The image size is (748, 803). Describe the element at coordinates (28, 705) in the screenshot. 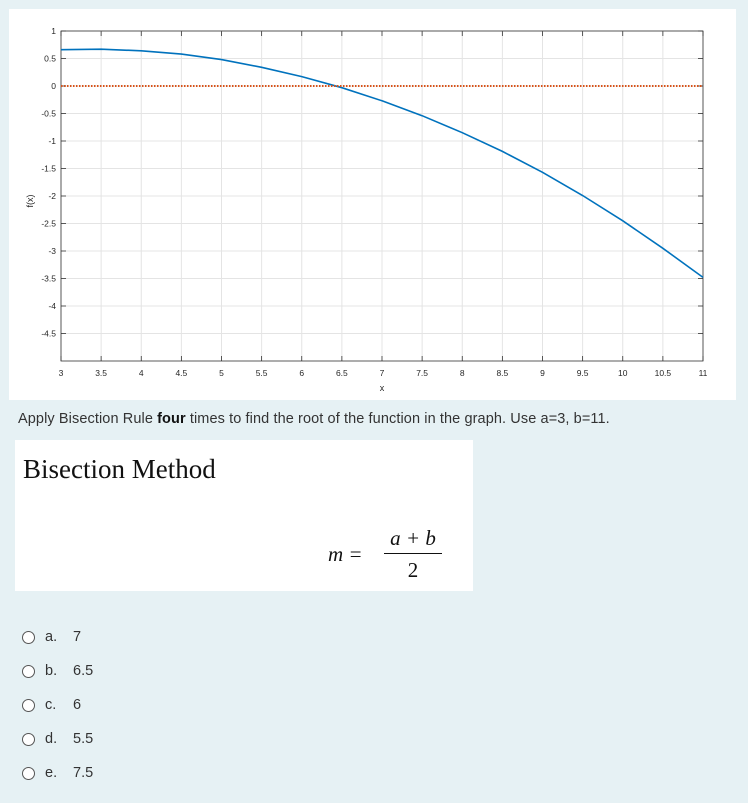

I see `radio-button-c` at that location.